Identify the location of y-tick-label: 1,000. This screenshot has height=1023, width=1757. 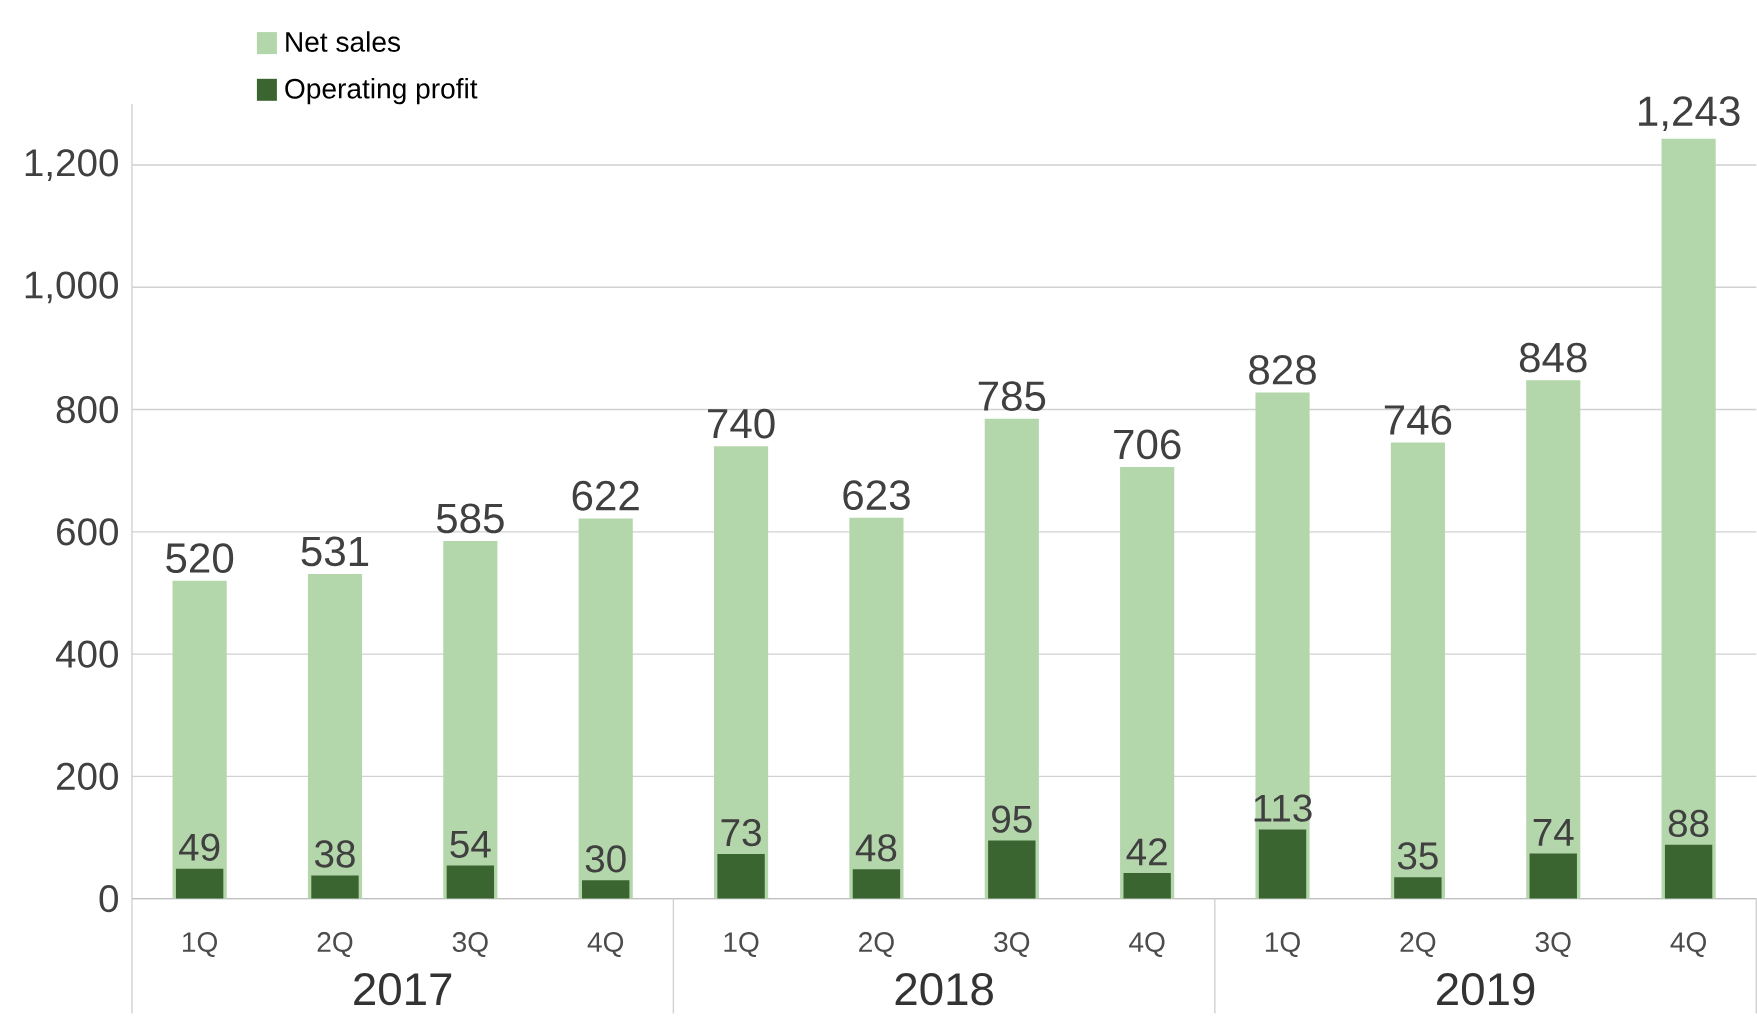
(71, 287).